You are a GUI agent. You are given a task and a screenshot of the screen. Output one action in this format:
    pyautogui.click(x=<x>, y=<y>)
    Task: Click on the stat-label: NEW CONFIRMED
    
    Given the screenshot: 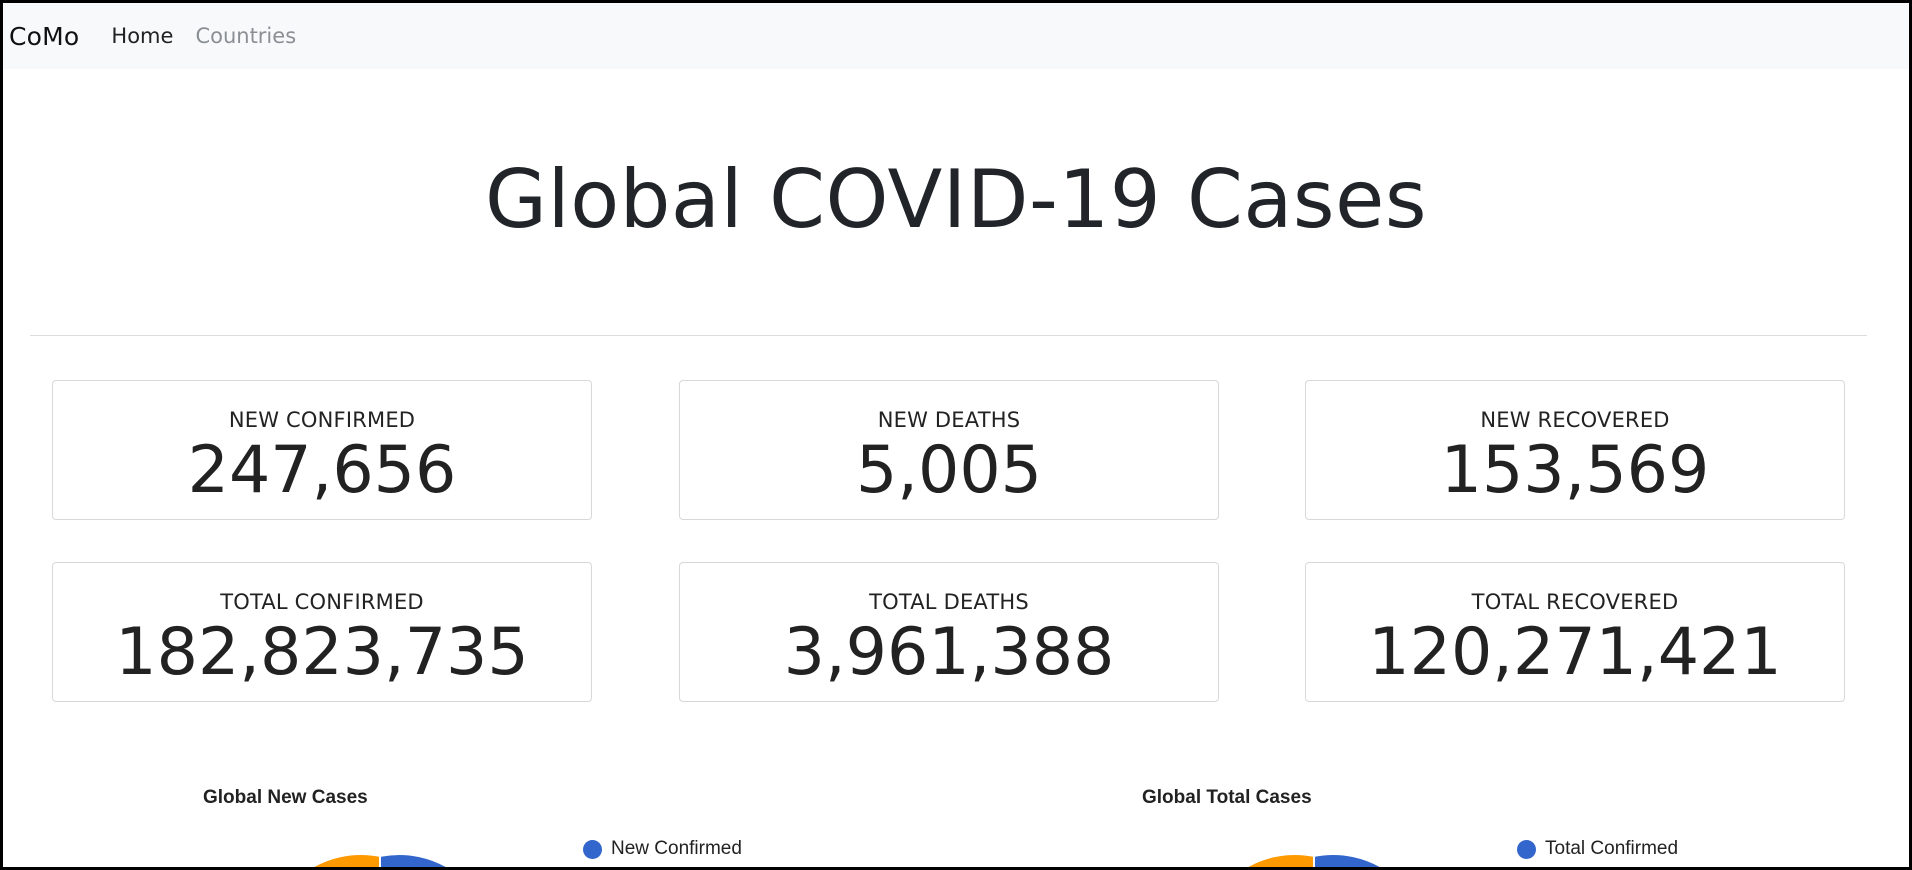 What is the action you would take?
    pyautogui.click(x=322, y=420)
    